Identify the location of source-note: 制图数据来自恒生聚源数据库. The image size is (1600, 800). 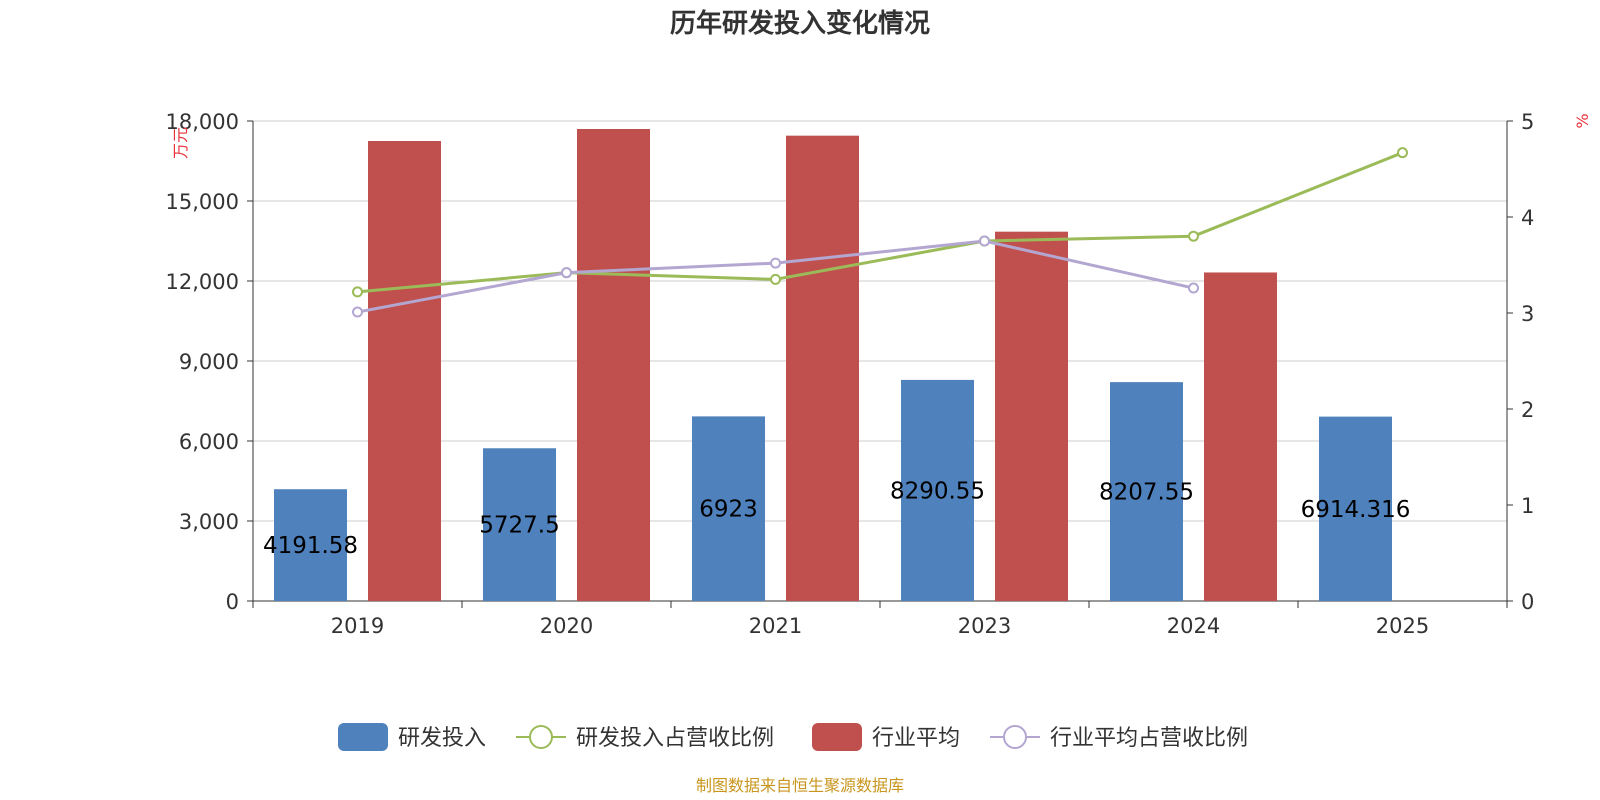
(800, 785).